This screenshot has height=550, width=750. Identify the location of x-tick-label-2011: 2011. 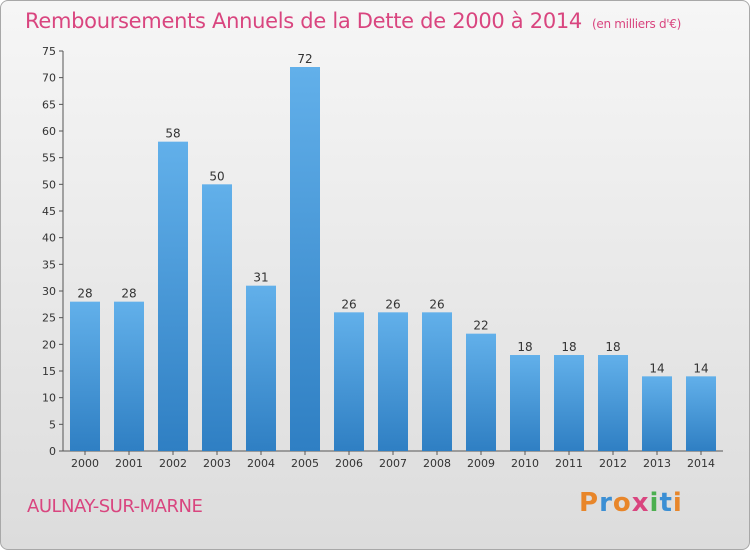
(569, 463).